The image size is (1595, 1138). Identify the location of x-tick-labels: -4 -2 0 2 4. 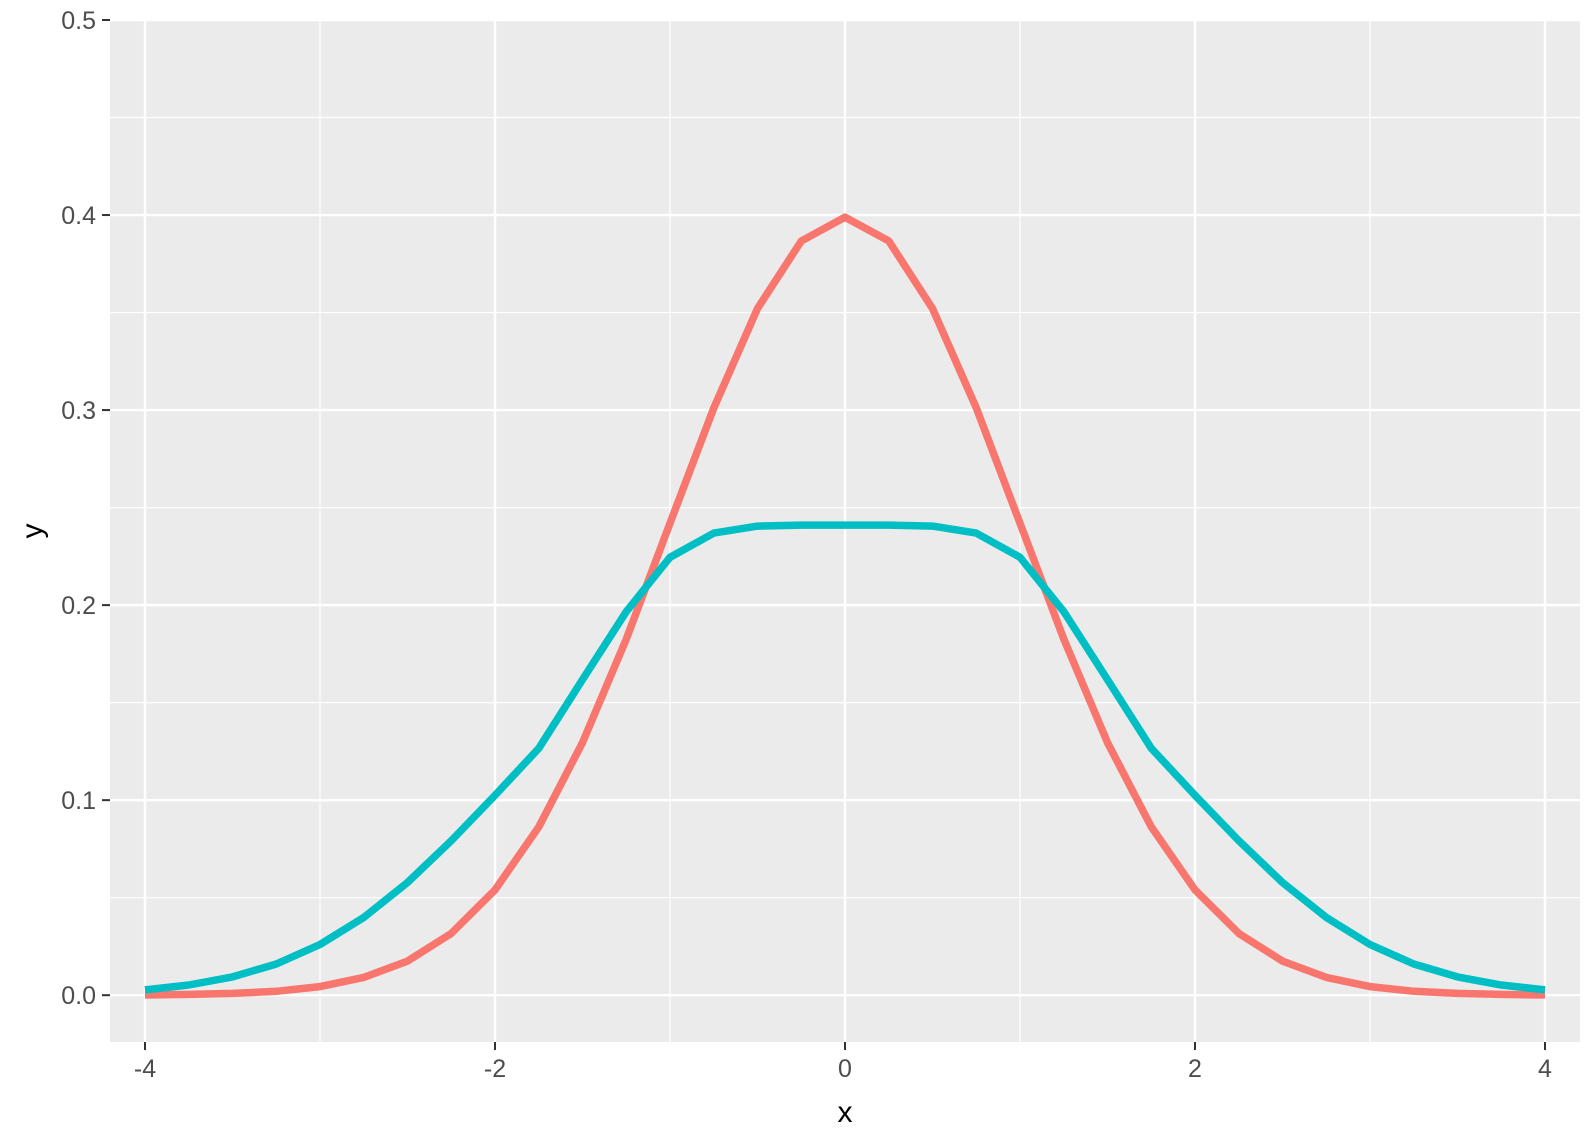
(843, 1069).